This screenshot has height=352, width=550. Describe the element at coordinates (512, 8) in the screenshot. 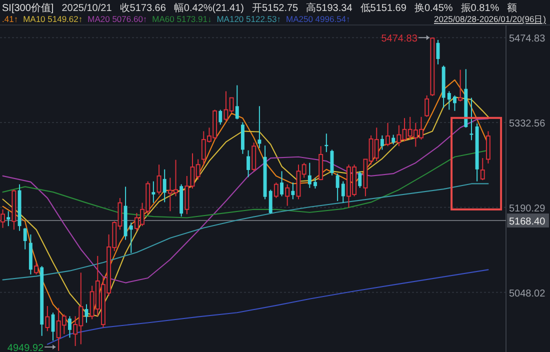

I see `text: 额` at that location.